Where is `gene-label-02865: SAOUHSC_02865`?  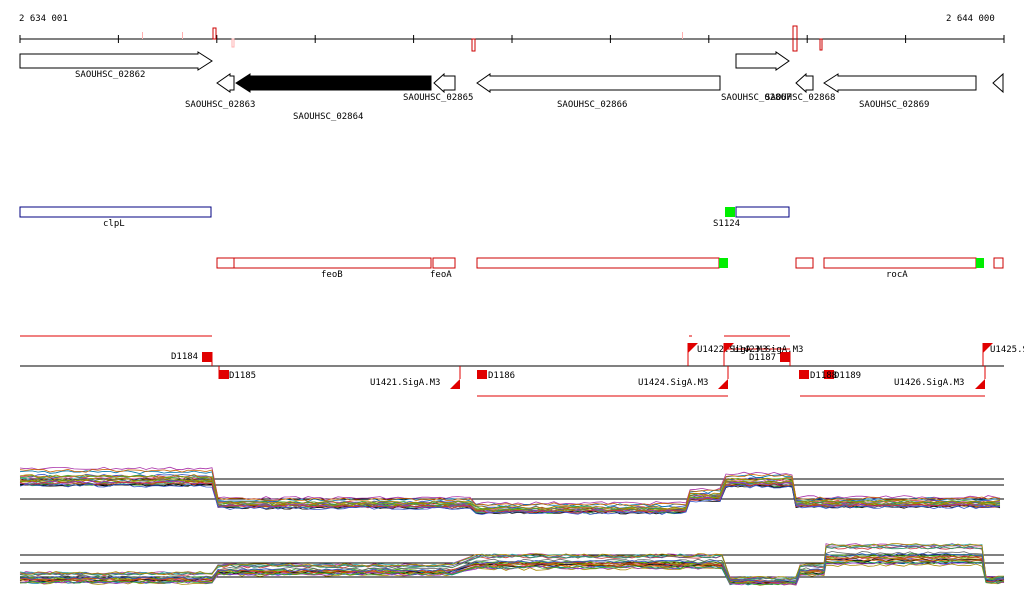 gene-label-02865: SAOUHSC_02865 is located at coordinates (438, 98).